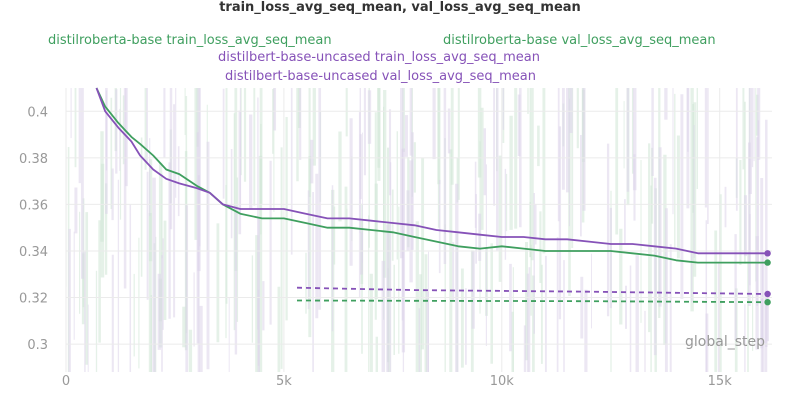 The width and height of the screenshot is (800, 400). Describe the element at coordinates (284, 381) in the screenshot. I see `x-tick-label: 5k` at that location.